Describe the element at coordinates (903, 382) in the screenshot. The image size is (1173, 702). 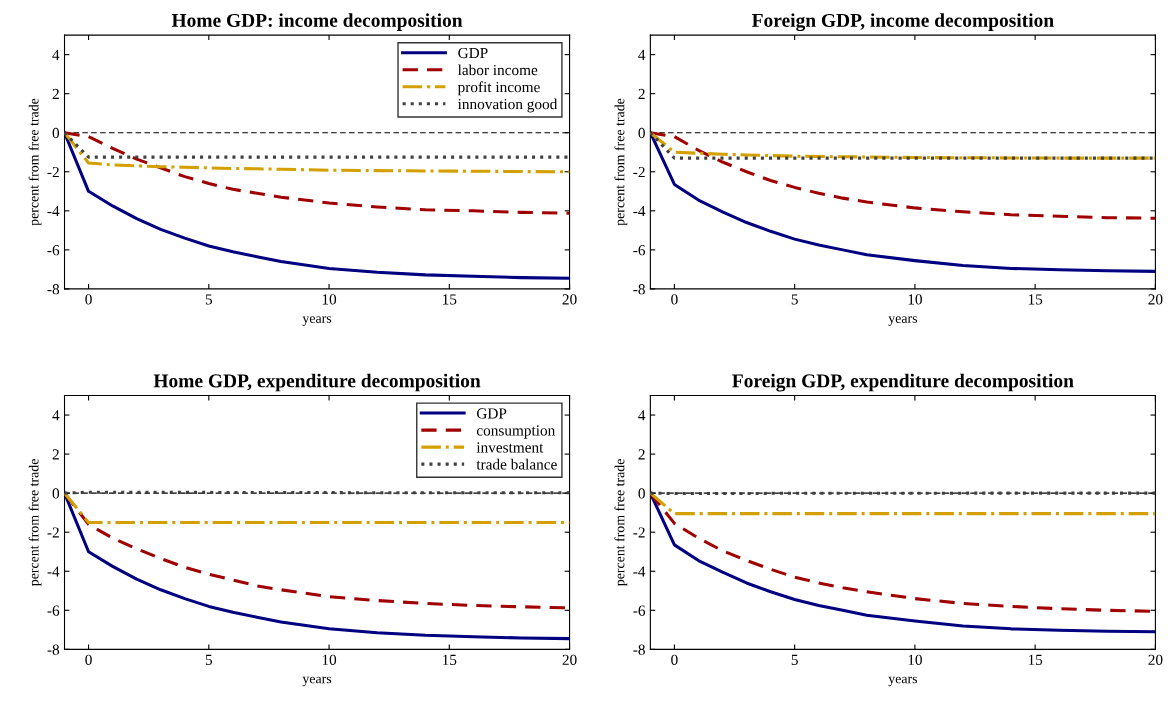
I see `chart-title: Foreign GDP, expenditure decomposition` at that location.